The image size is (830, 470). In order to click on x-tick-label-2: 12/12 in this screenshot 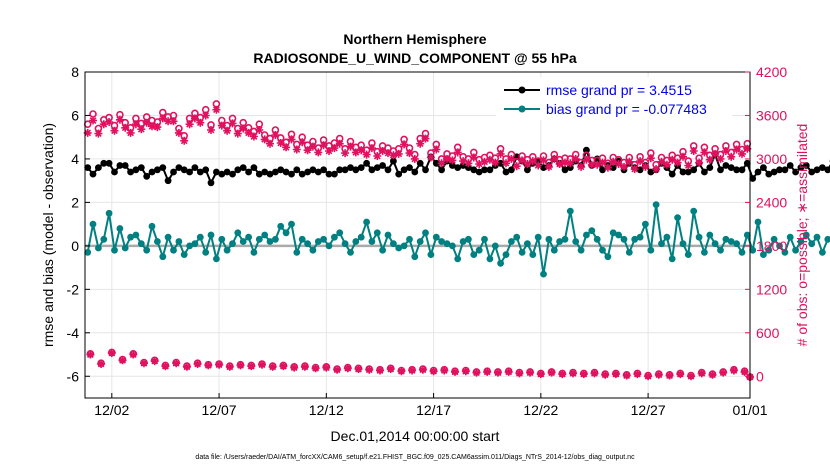, I will do `click(326, 410)`.